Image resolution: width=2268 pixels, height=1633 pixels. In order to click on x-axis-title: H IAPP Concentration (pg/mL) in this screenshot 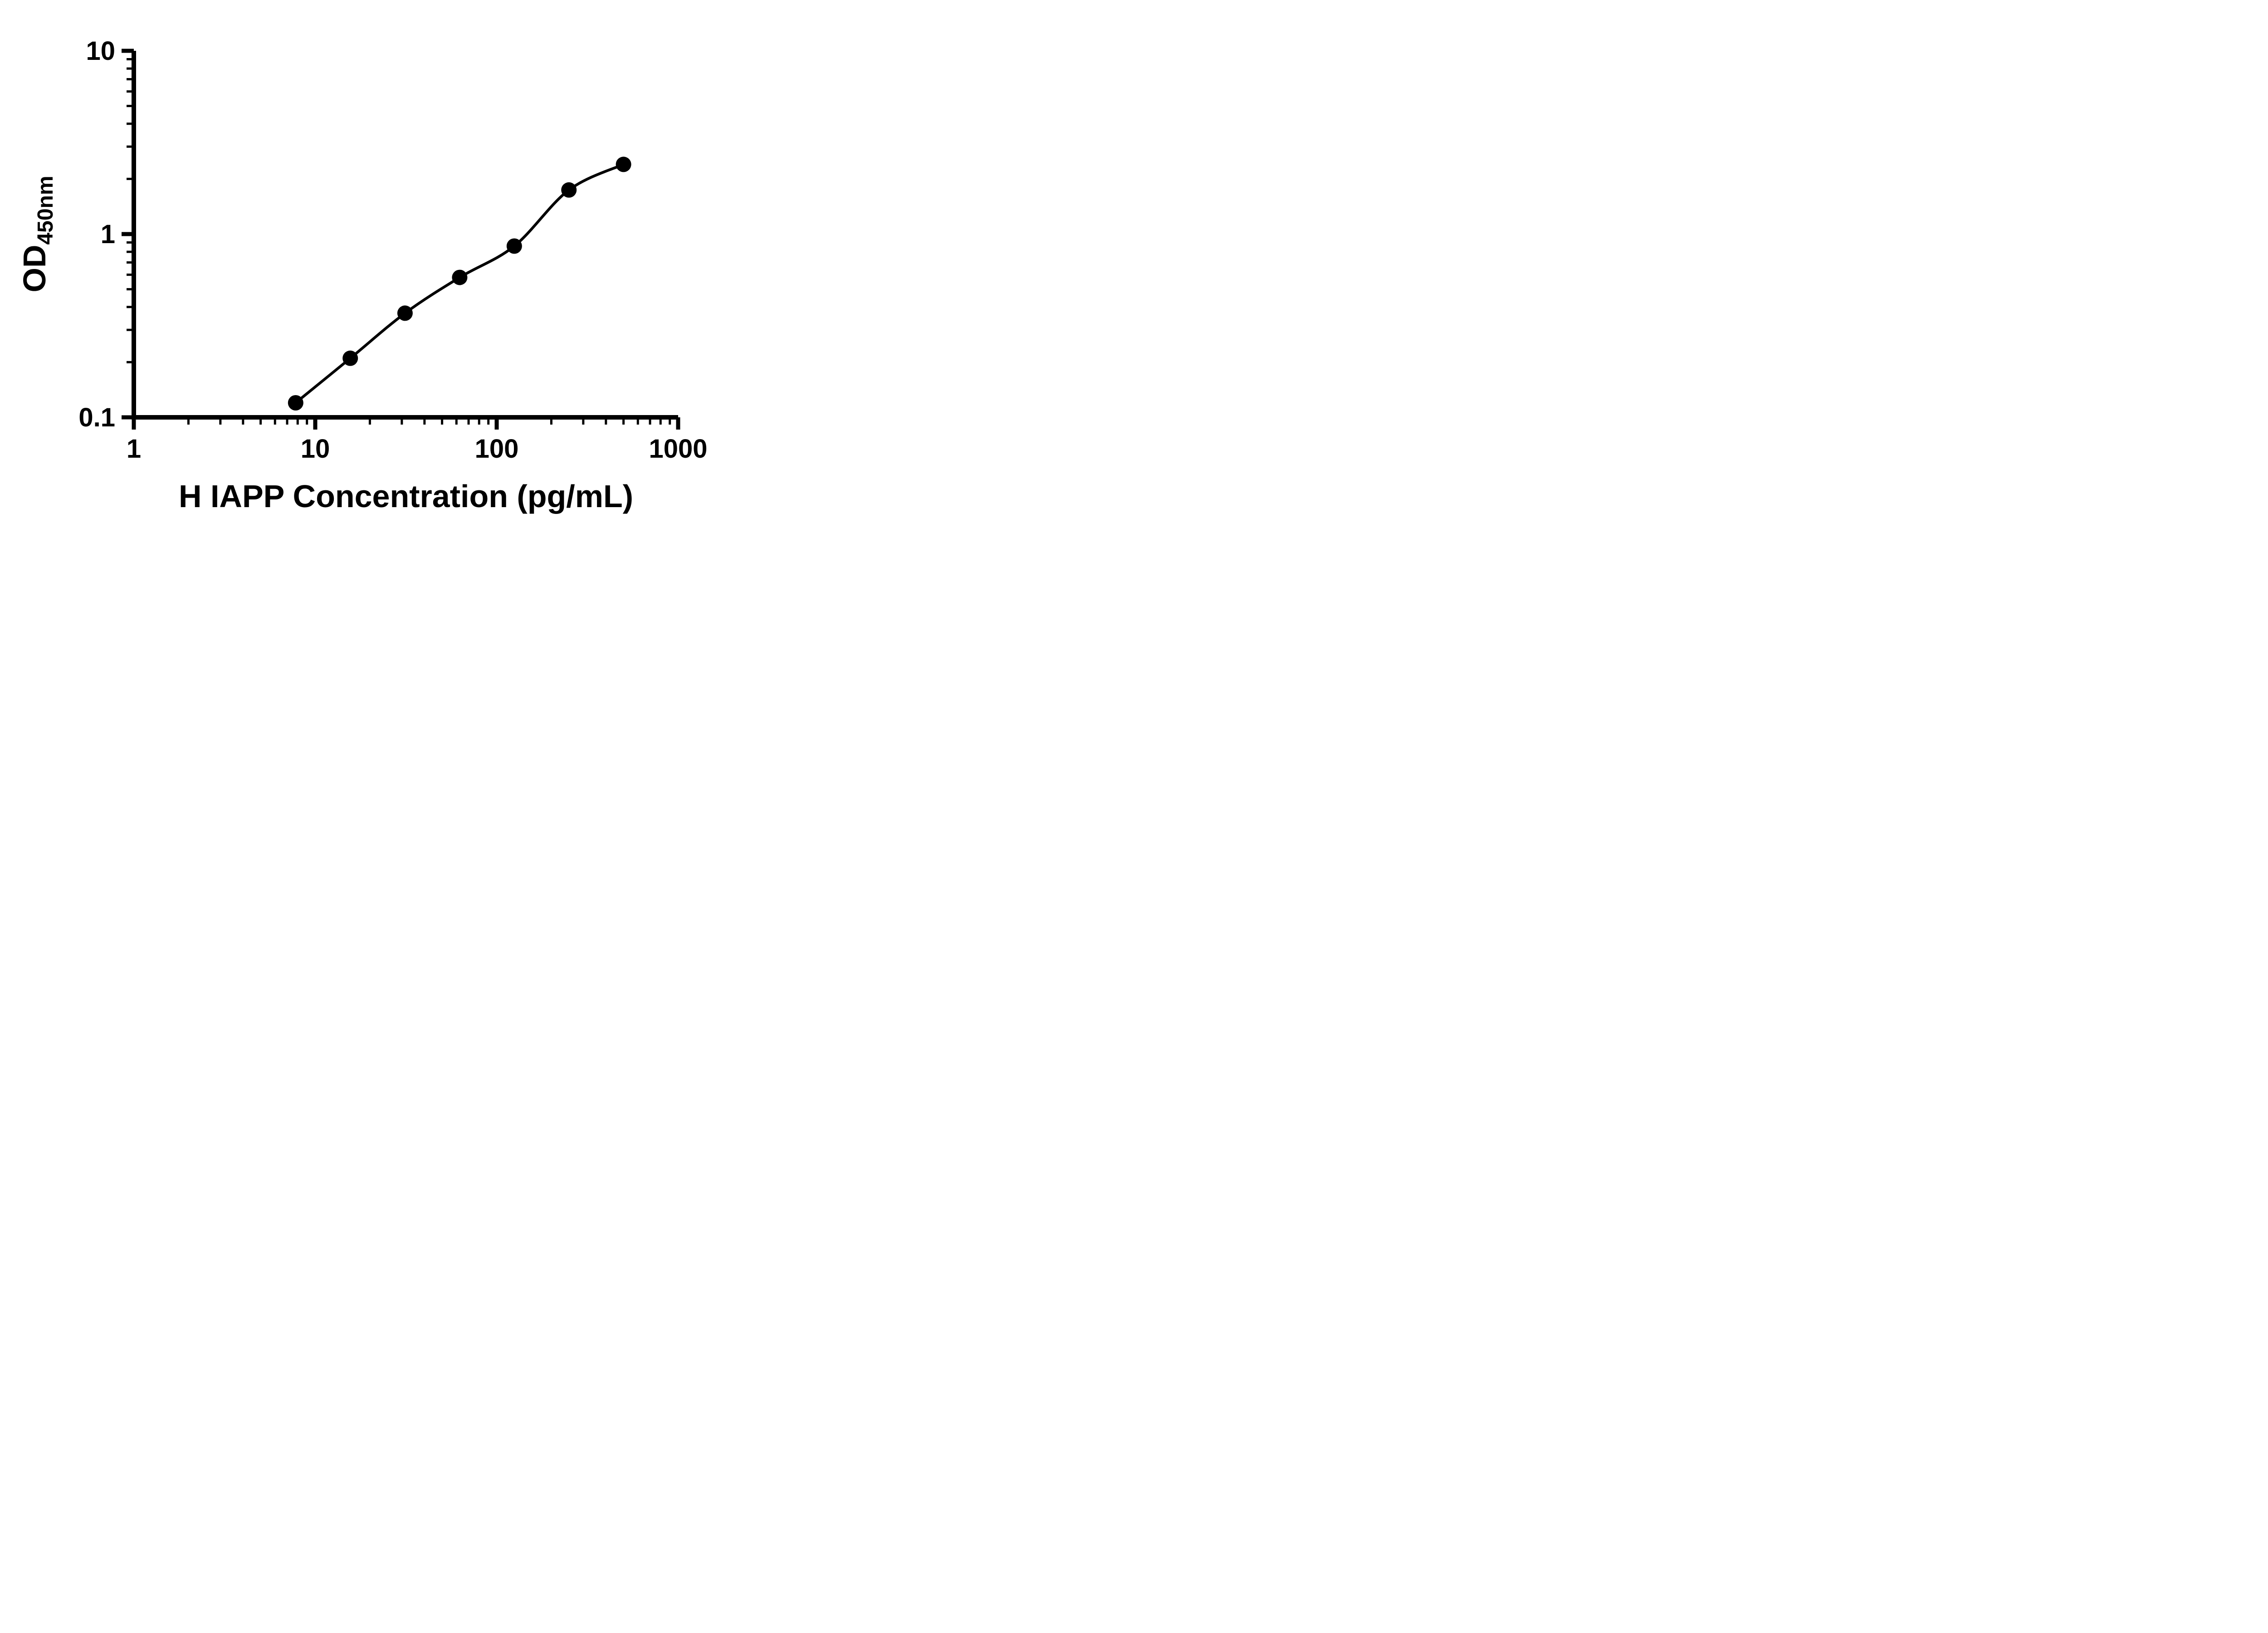, I will do `click(406, 497)`.